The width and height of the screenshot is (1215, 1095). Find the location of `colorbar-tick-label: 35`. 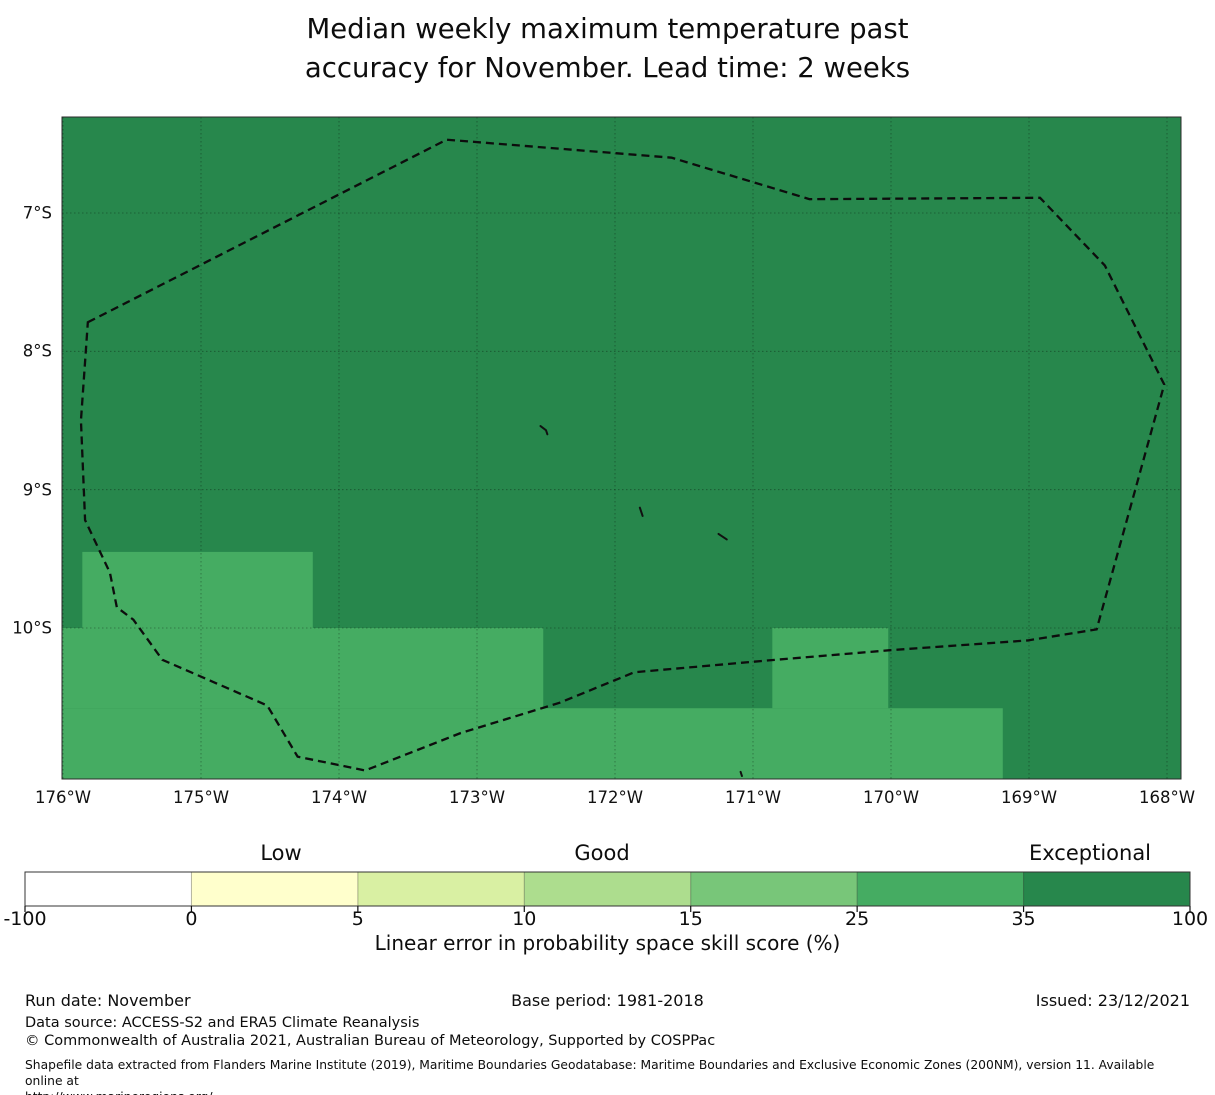

colorbar-tick-label: 35 is located at coordinates (1023, 919).